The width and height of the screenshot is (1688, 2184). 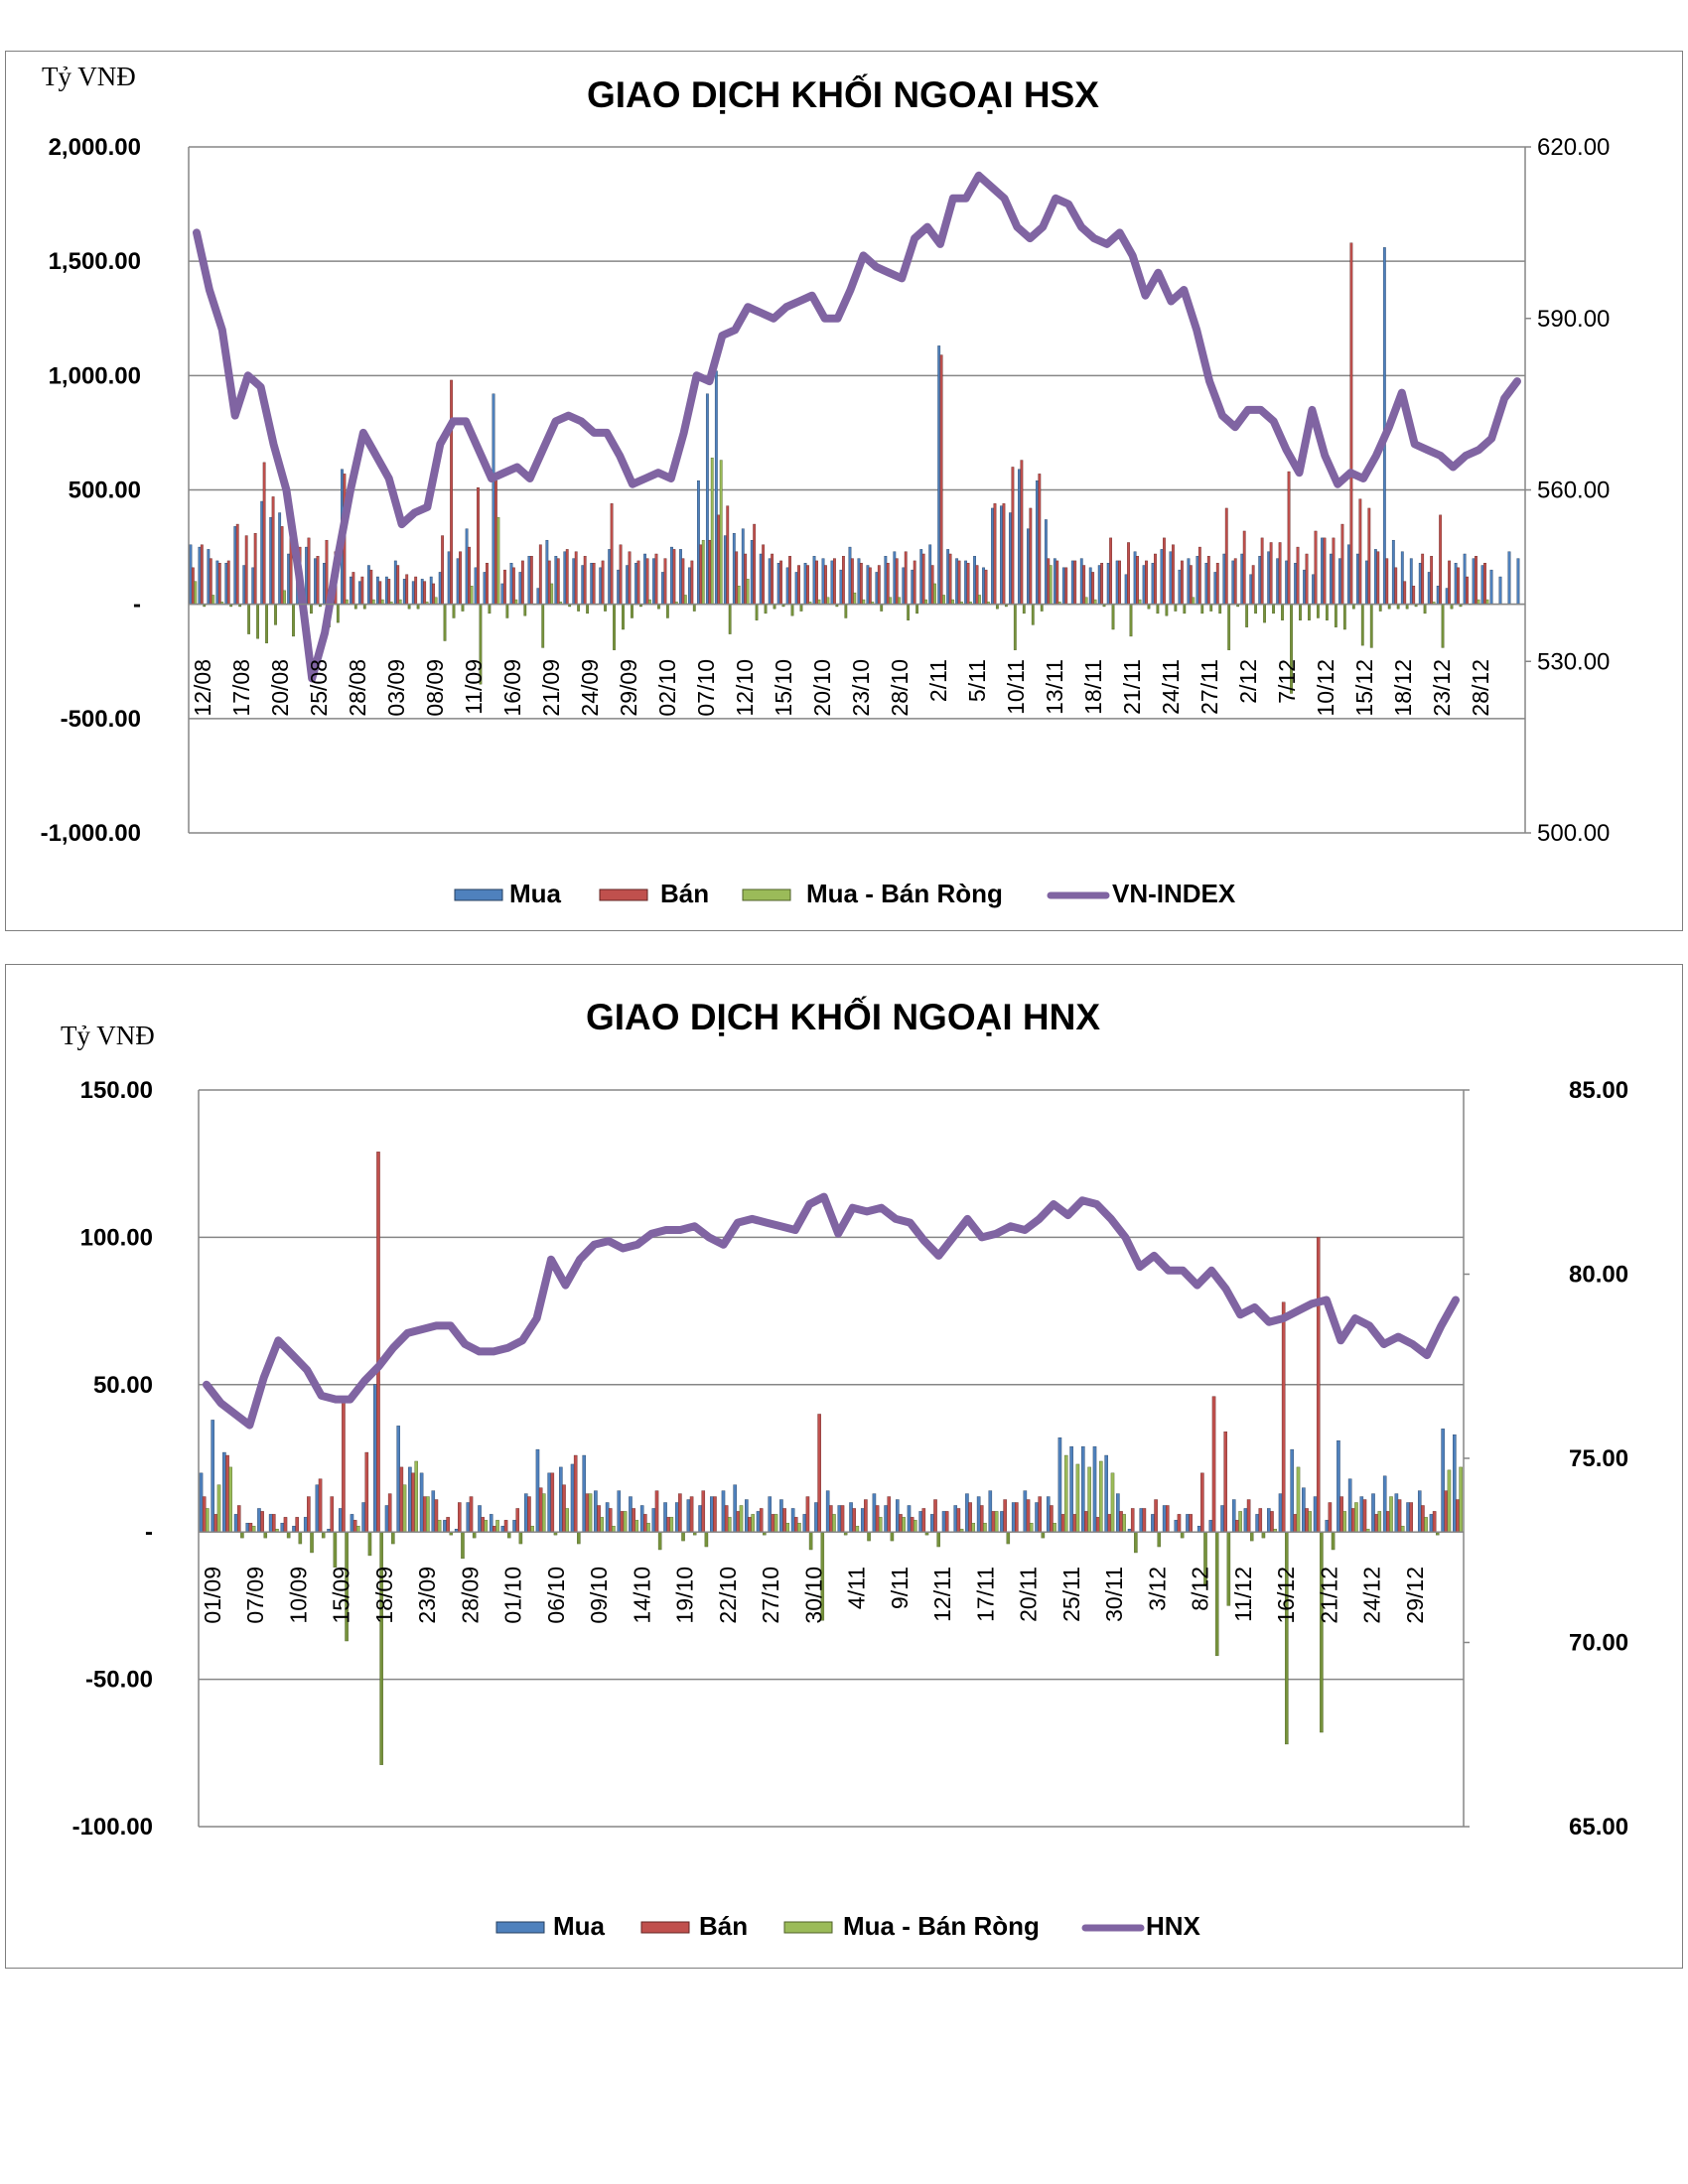 I want to click on x-axis-tick-label: 21/11, so click(x=1132, y=687).